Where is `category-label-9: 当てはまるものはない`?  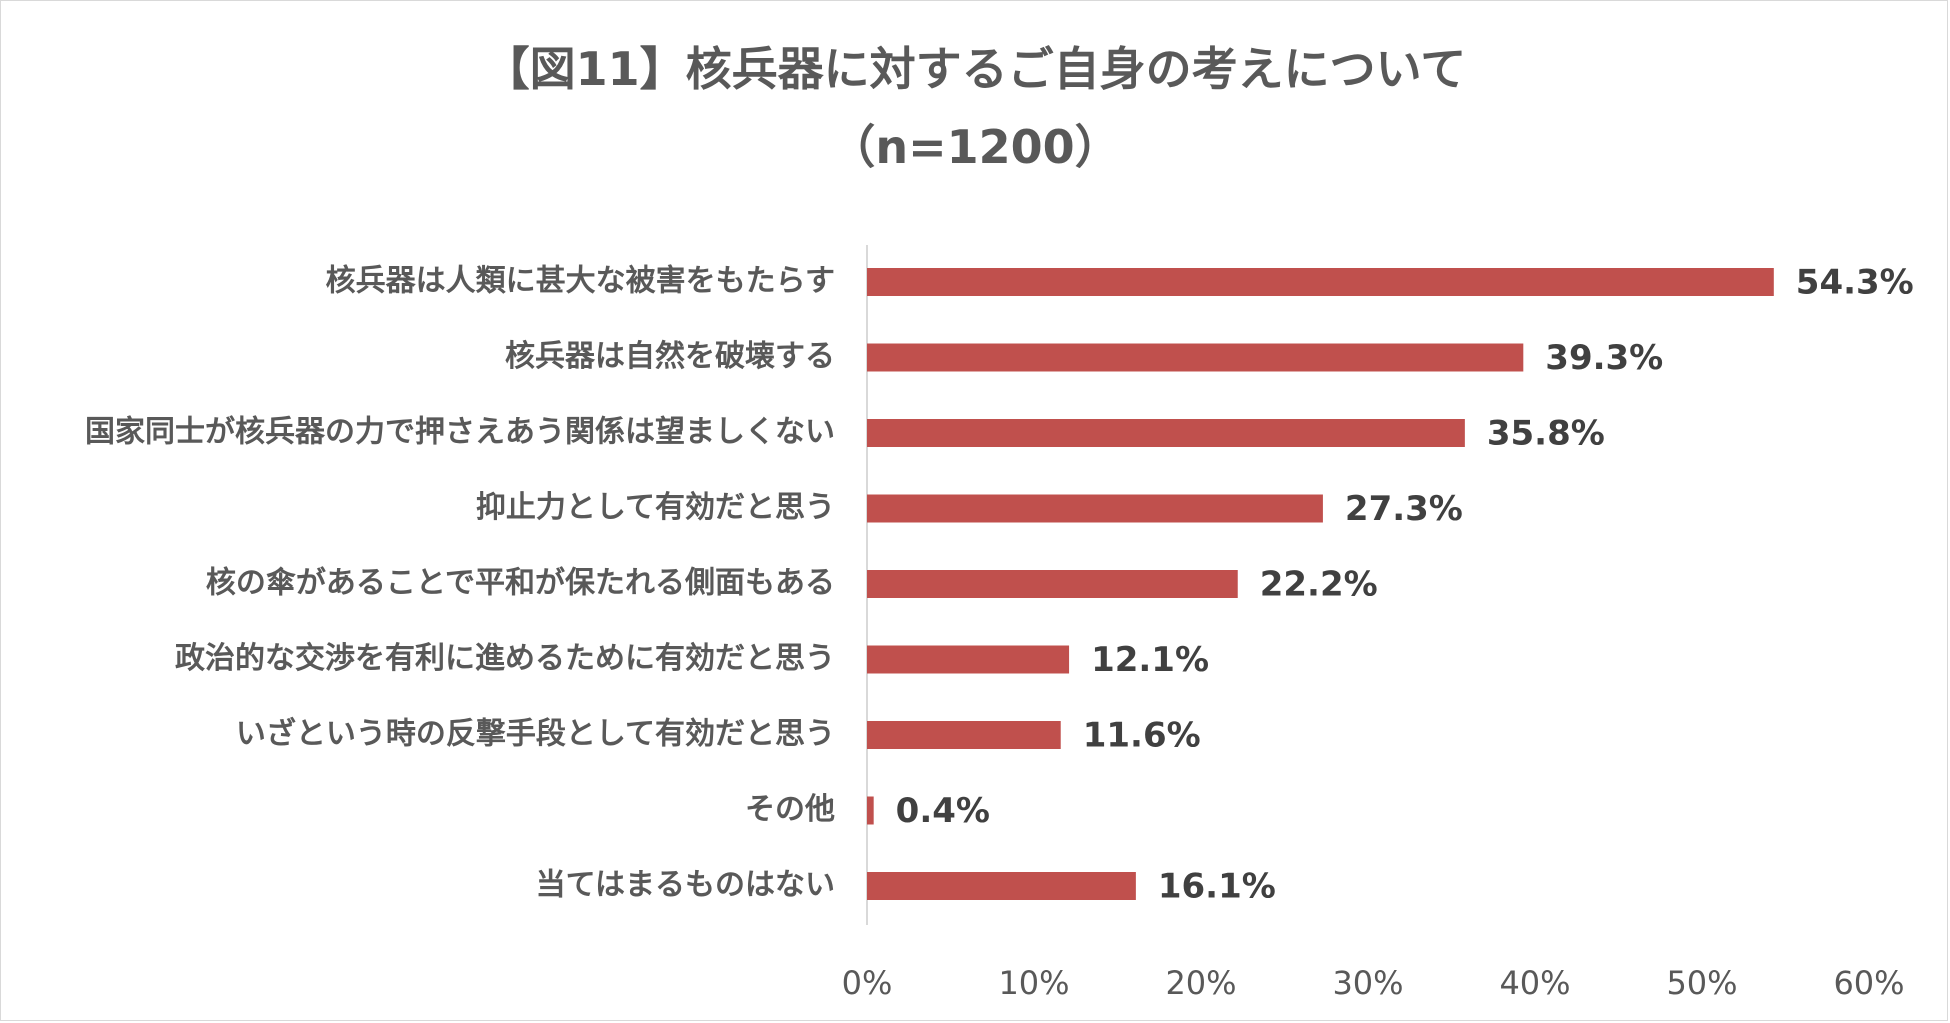
category-label-9: 当てはまるものはない is located at coordinates (685, 885).